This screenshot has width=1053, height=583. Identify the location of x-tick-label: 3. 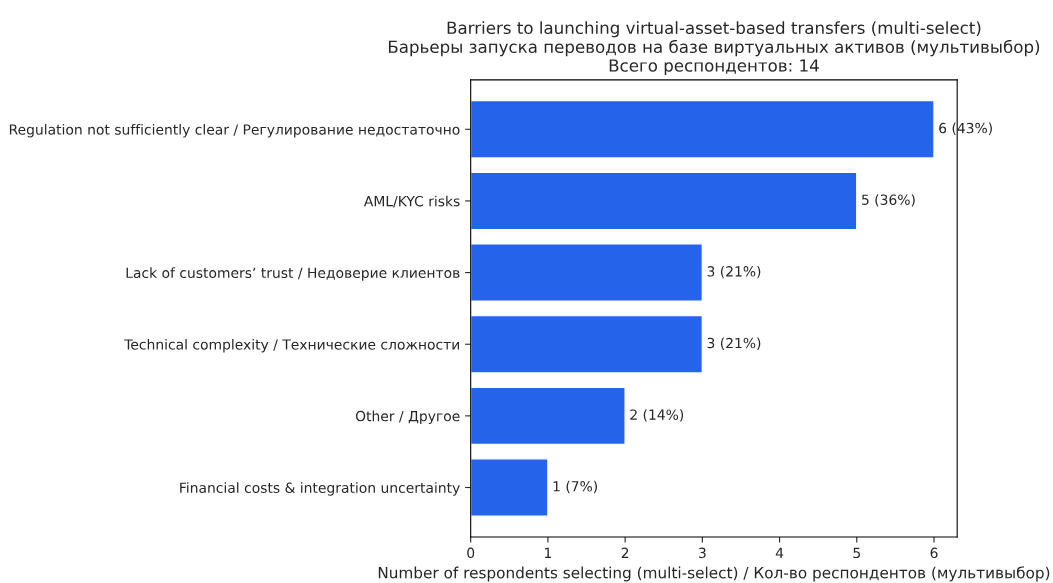
(702, 553).